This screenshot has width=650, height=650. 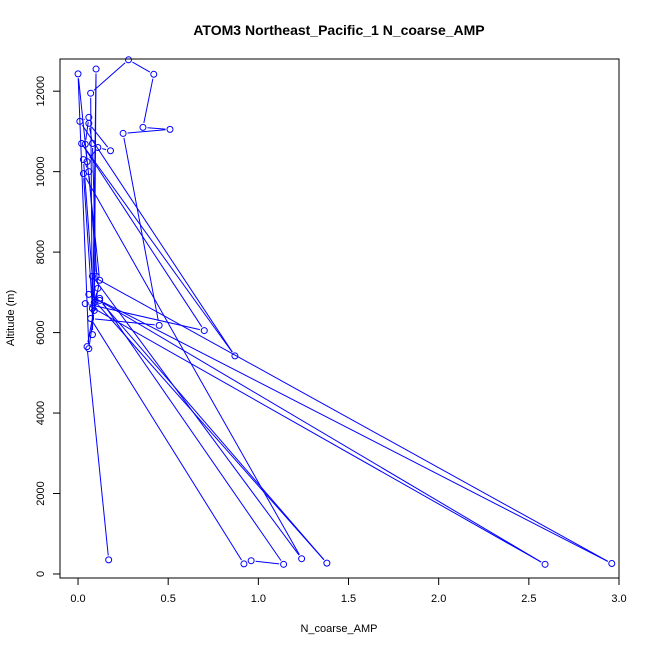 I want to click on x-tick-label: 1.0, so click(x=258, y=599).